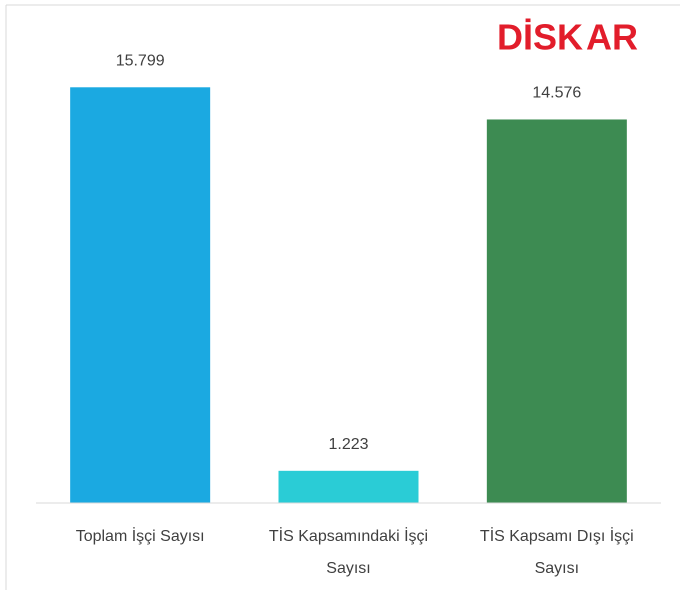  What do you see at coordinates (612, 37) in the screenshot?
I see `logo: AR` at bounding box center [612, 37].